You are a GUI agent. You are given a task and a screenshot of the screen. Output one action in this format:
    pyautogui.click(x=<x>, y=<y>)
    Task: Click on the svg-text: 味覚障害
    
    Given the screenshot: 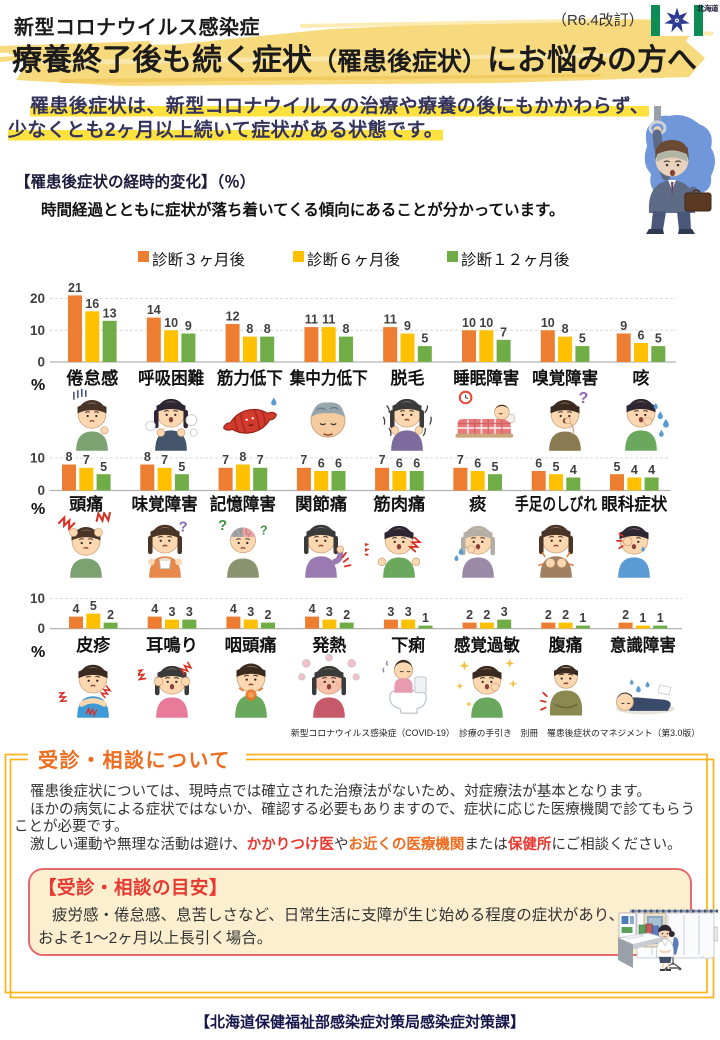 What is the action you would take?
    pyautogui.click(x=165, y=504)
    